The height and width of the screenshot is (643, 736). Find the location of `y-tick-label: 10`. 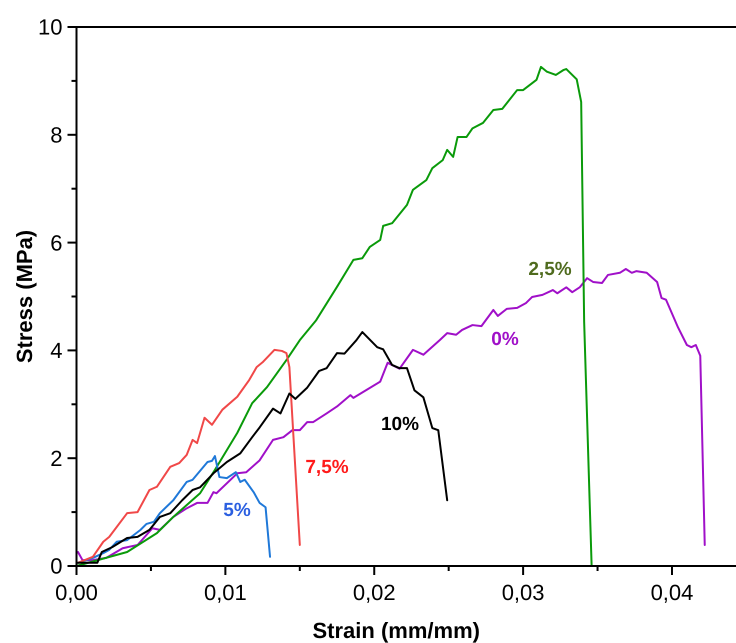

y-tick-label: 10 is located at coordinates (50, 27).